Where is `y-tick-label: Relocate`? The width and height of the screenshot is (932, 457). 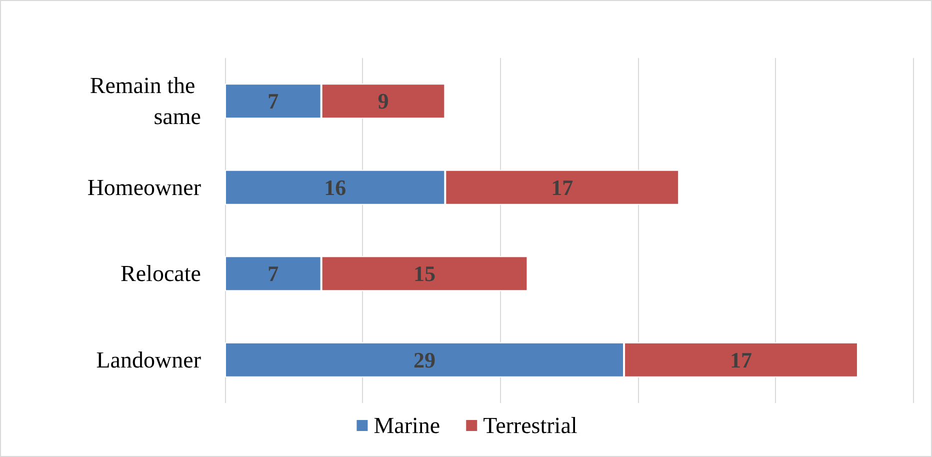
y-tick-label: Relocate is located at coordinates (160, 273).